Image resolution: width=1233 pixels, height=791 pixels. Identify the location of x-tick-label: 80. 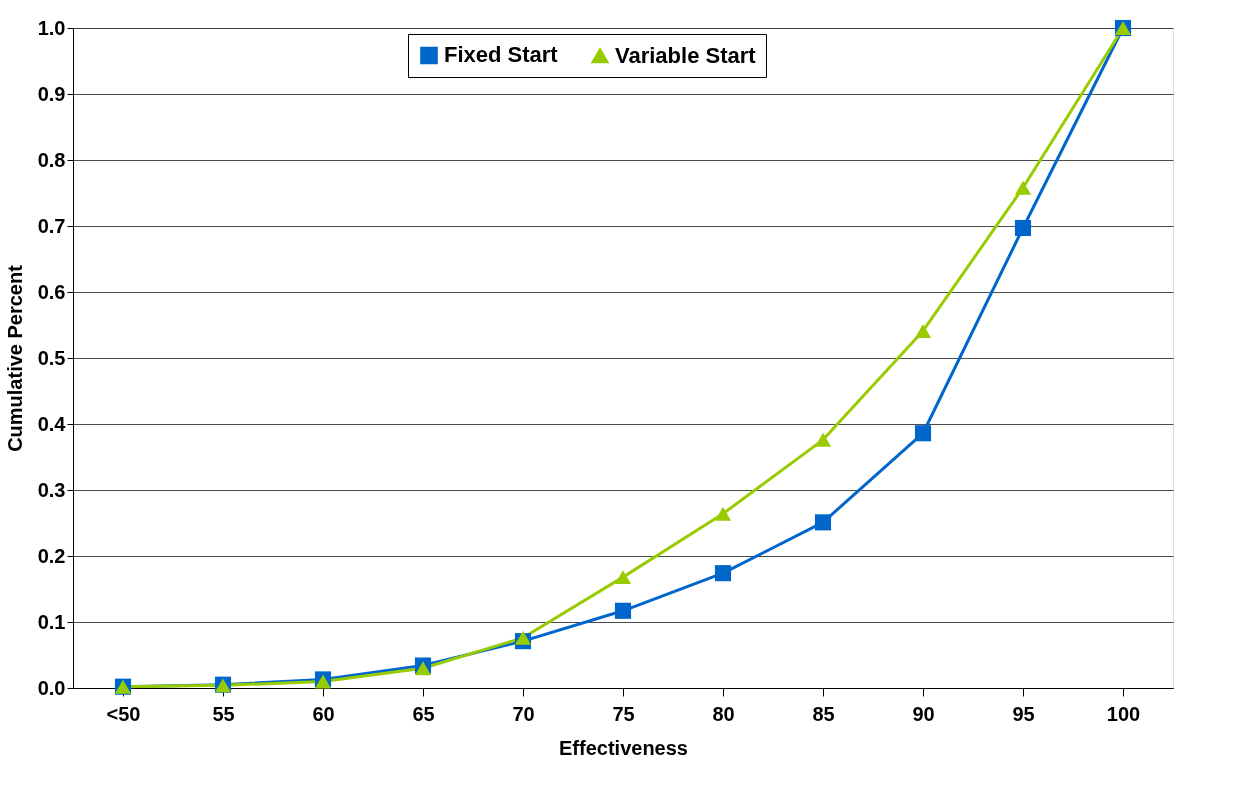
(723, 713).